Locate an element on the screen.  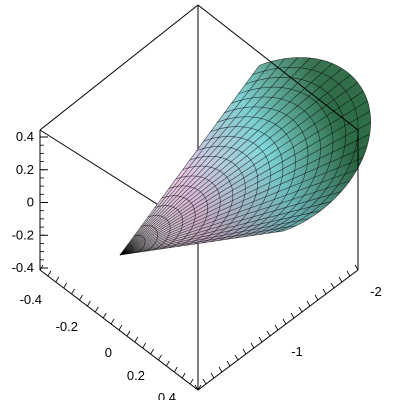
z-tick-label: -0.2 is located at coordinates (23, 234).